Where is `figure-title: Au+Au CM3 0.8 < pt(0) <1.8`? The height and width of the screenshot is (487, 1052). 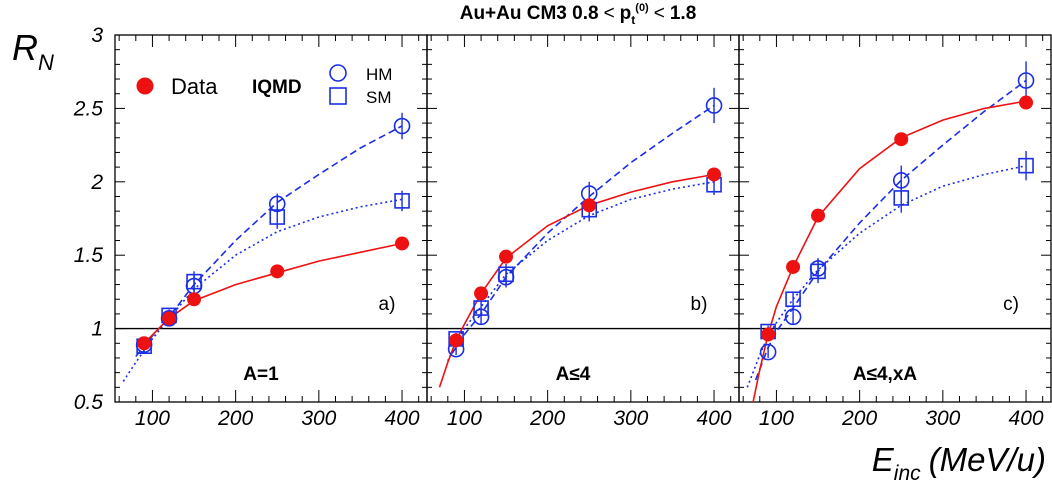 figure-title: Au+Au CM3 0.8 < pt(0) <1.8 is located at coordinates (578, 14).